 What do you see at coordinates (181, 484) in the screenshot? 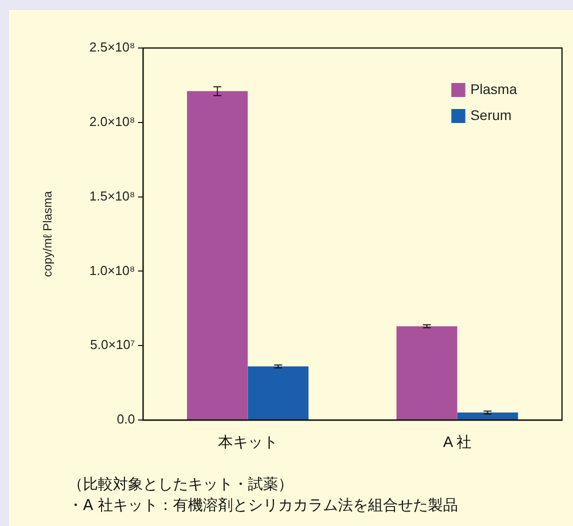
I see `text: （比較対象としたキット・試薬）` at bounding box center [181, 484].